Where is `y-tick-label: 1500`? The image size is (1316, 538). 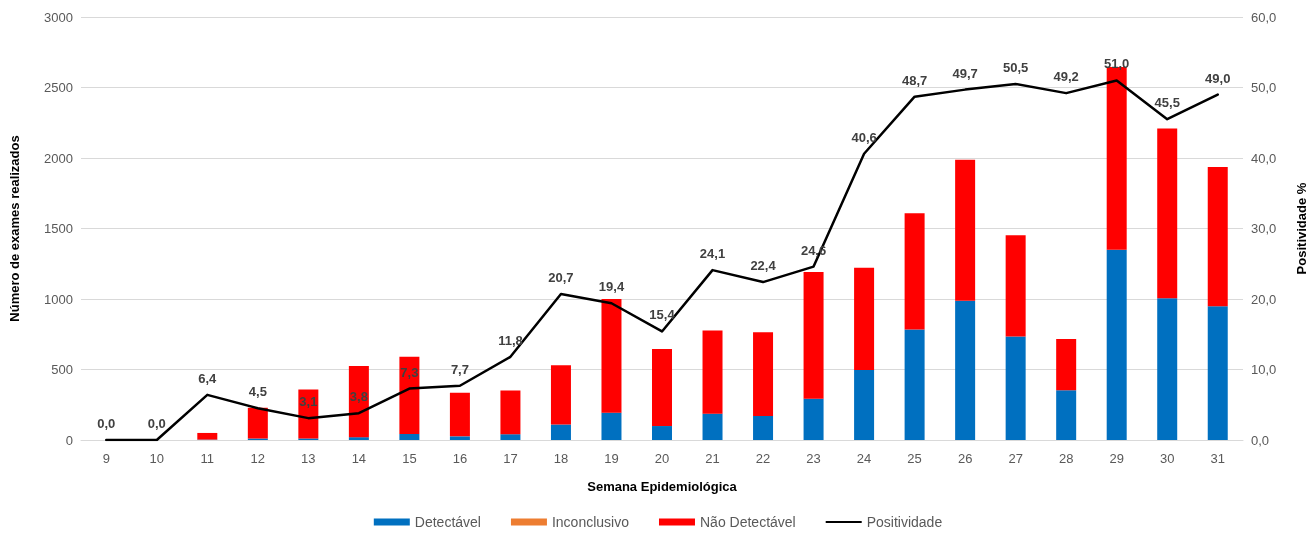 y-tick-label: 1500 is located at coordinates (58, 228).